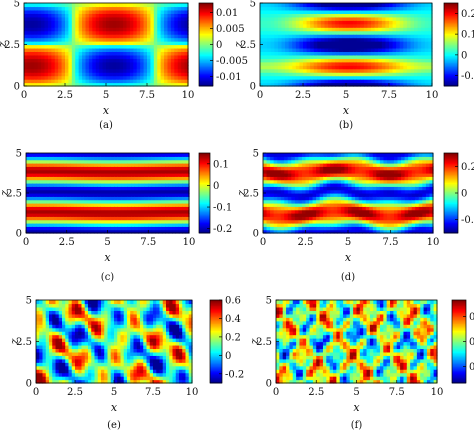 The height and width of the screenshot is (432, 474). What do you see at coordinates (451, 78) in the screenshot?
I see `colorbar-segment` at bounding box center [451, 78].